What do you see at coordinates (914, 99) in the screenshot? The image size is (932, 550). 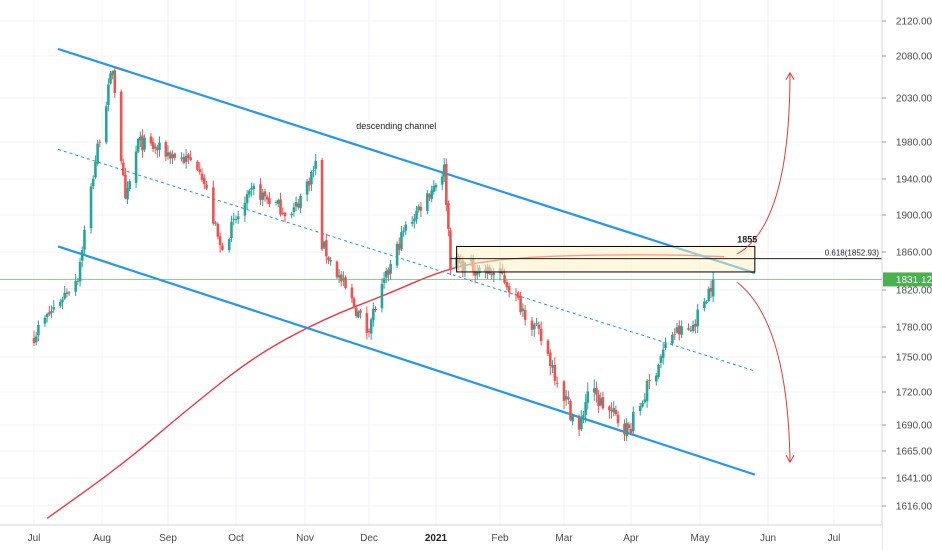 I see `price-tick-label: 2030.00` at bounding box center [914, 99].